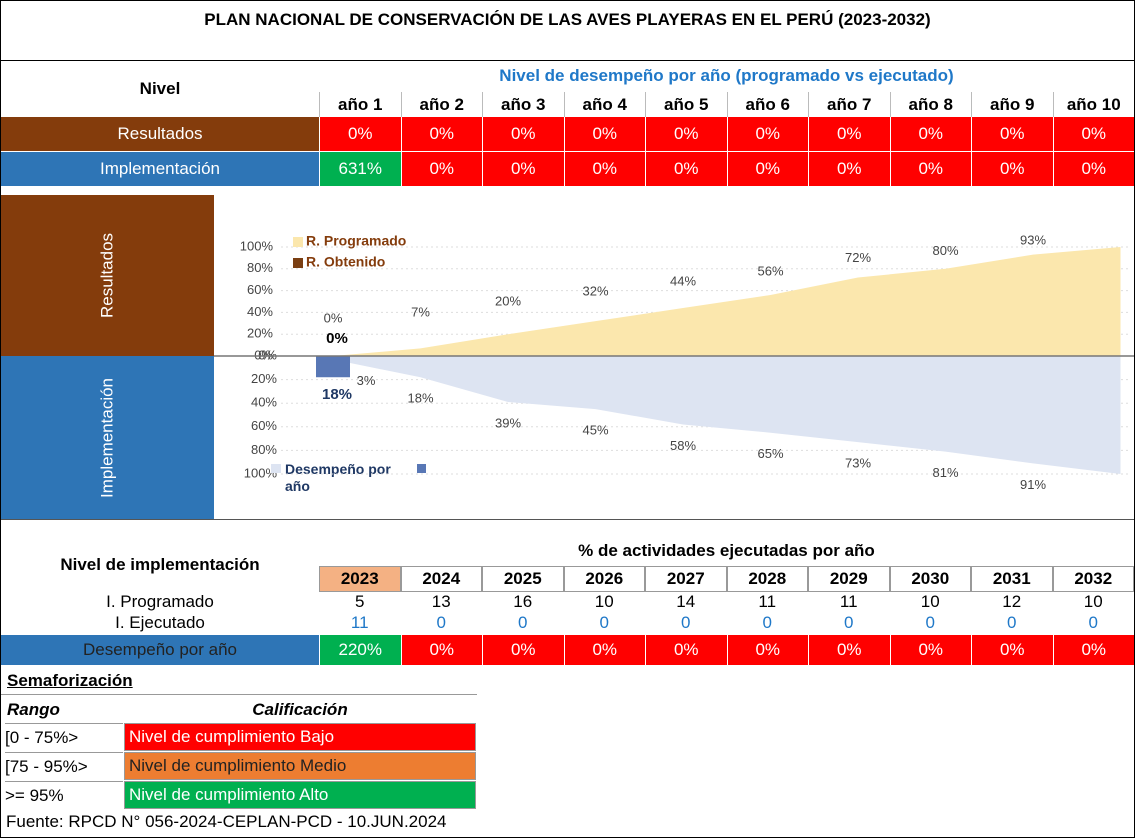 The height and width of the screenshot is (838, 1135). I want to click on value-label: 20%, so click(508, 301).